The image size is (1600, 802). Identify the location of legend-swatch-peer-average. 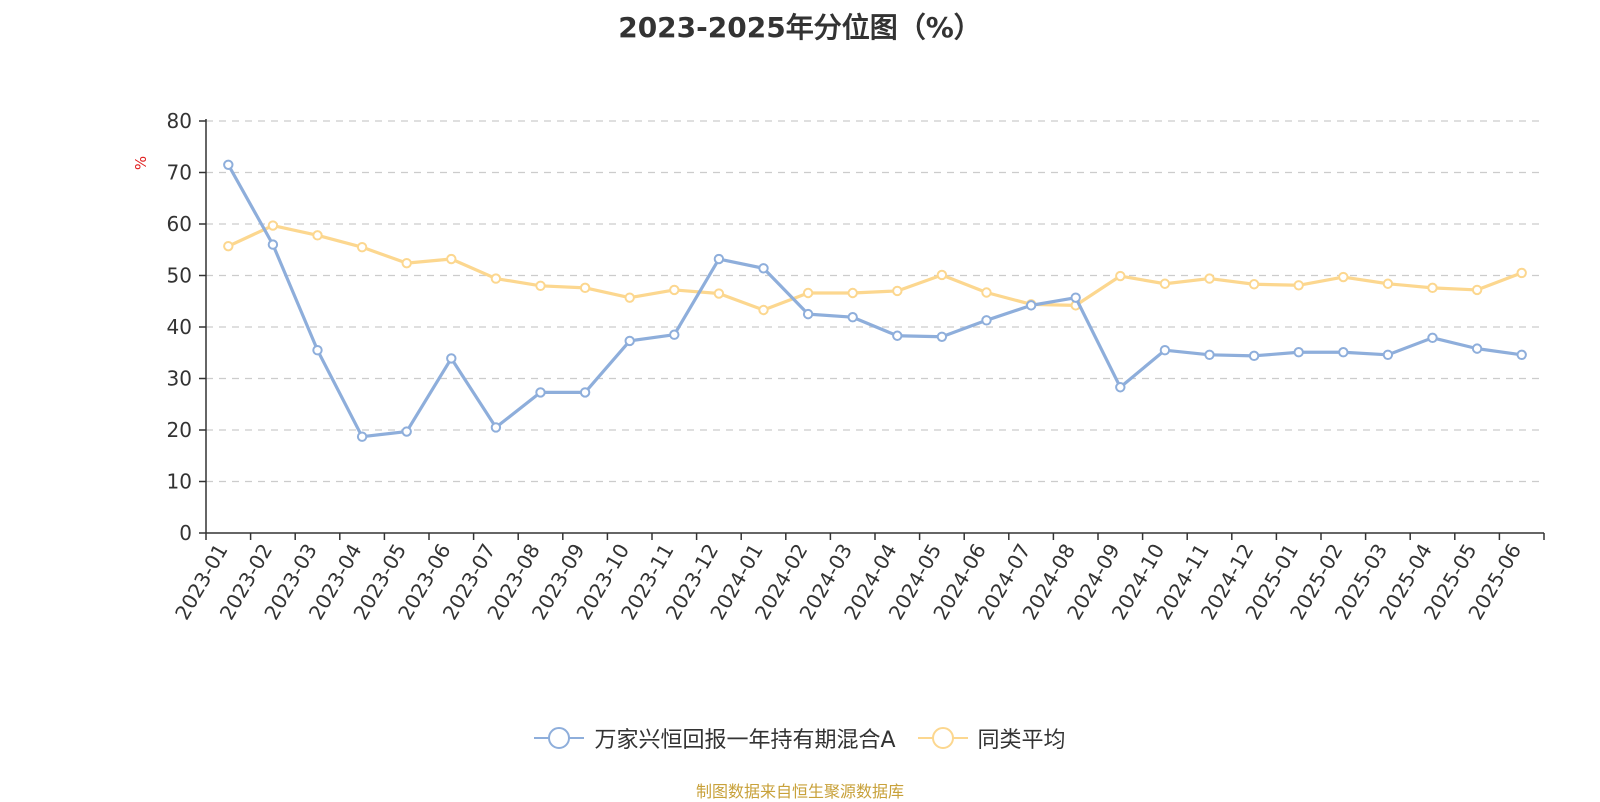
(942, 738).